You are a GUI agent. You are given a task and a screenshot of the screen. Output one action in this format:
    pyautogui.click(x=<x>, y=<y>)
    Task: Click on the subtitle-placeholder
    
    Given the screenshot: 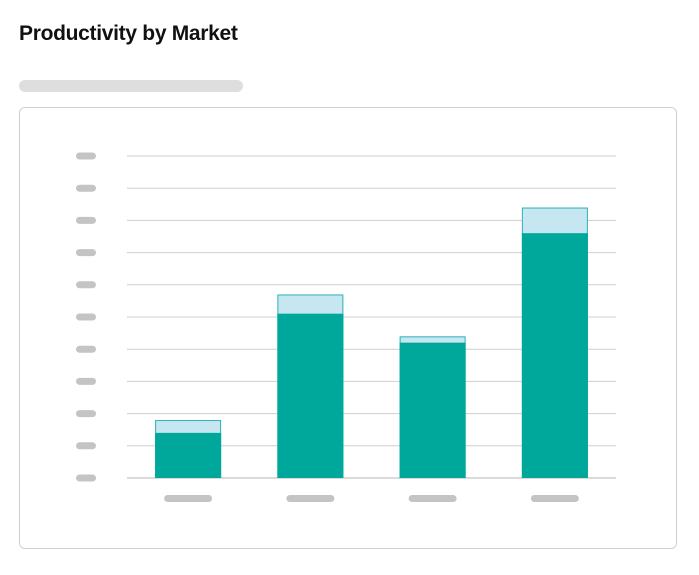 What is the action you would take?
    pyautogui.click(x=131, y=86)
    